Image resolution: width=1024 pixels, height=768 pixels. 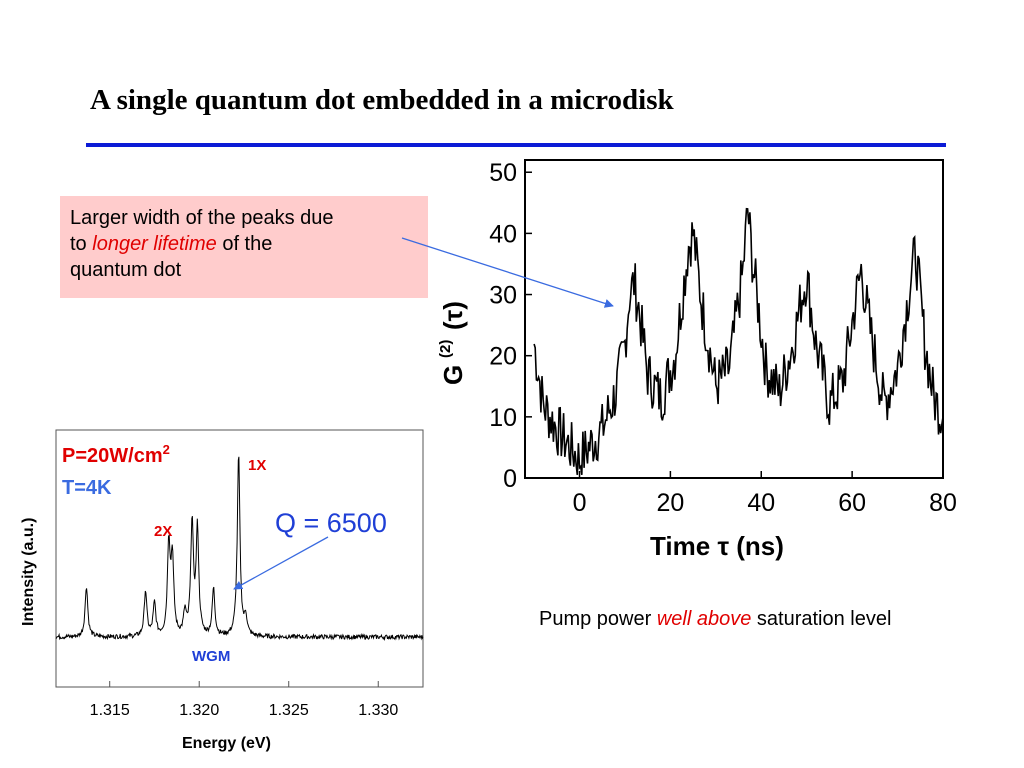 I want to click on callout-emphasis: longer lifetime, so click(x=154, y=244).